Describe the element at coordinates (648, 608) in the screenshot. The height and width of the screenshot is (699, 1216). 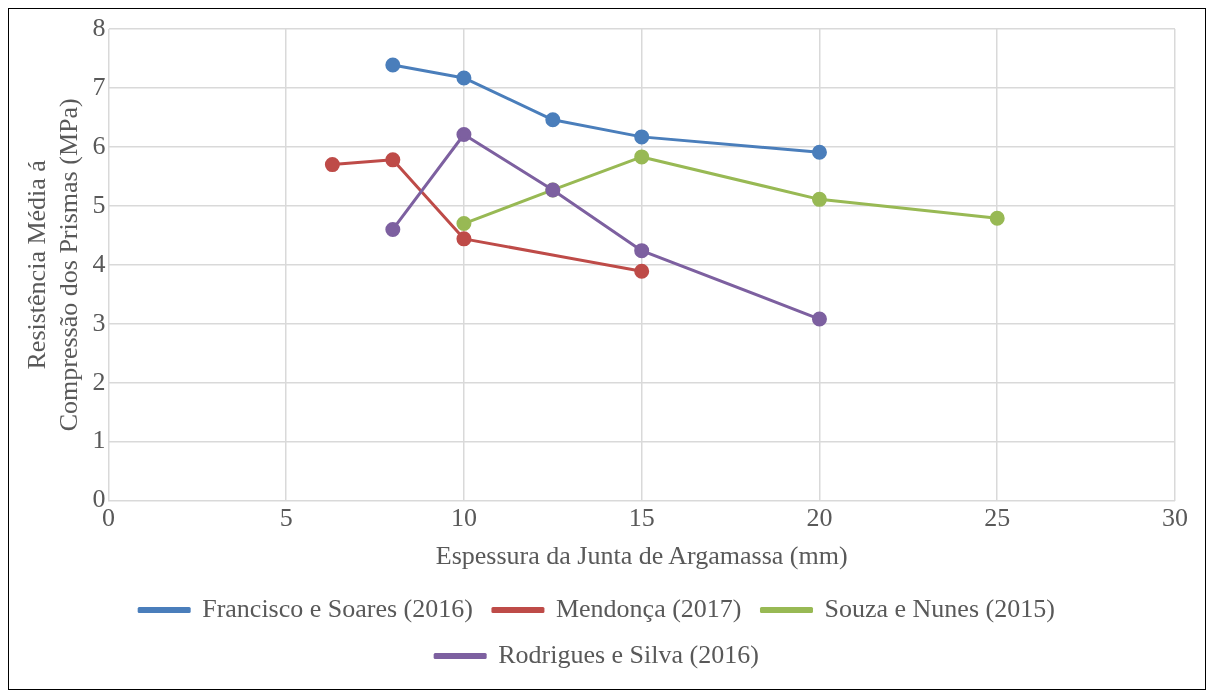
I see `legend-label: Mendonça (2017)` at that location.